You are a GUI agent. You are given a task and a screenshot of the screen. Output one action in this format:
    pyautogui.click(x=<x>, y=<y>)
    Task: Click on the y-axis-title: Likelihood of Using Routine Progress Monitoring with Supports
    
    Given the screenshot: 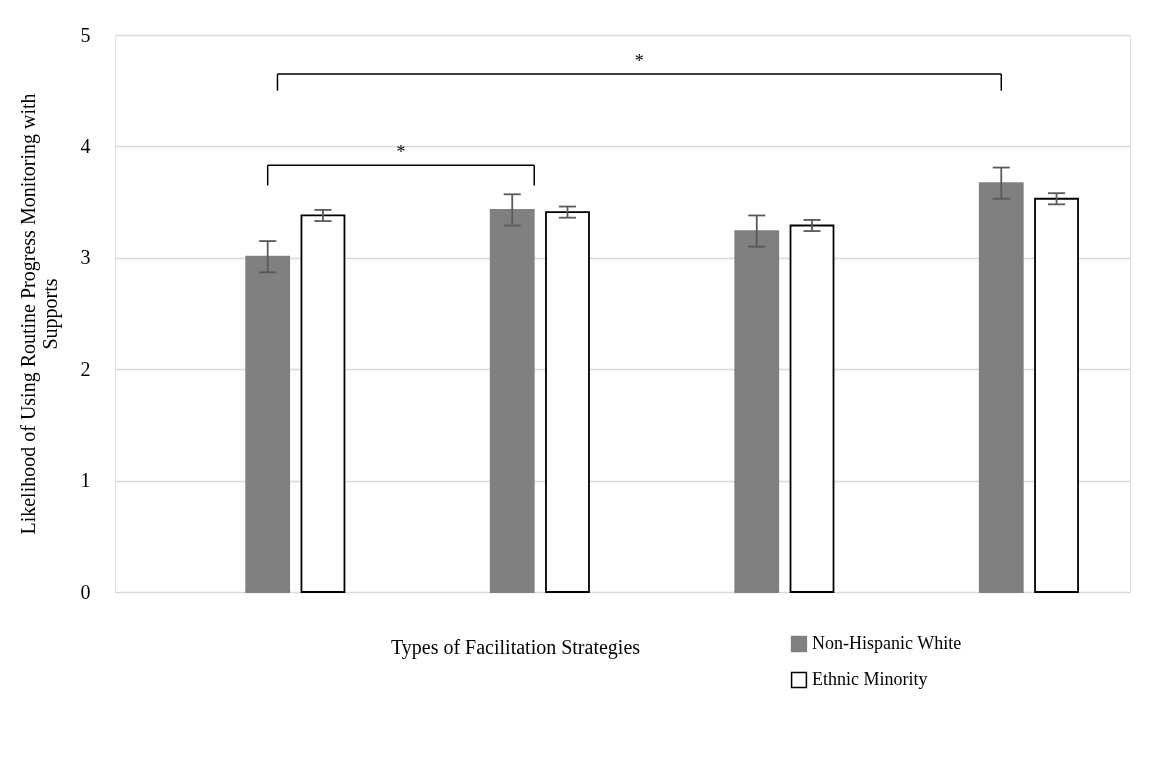 What is the action you would take?
    pyautogui.click(x=39, y=314)
    